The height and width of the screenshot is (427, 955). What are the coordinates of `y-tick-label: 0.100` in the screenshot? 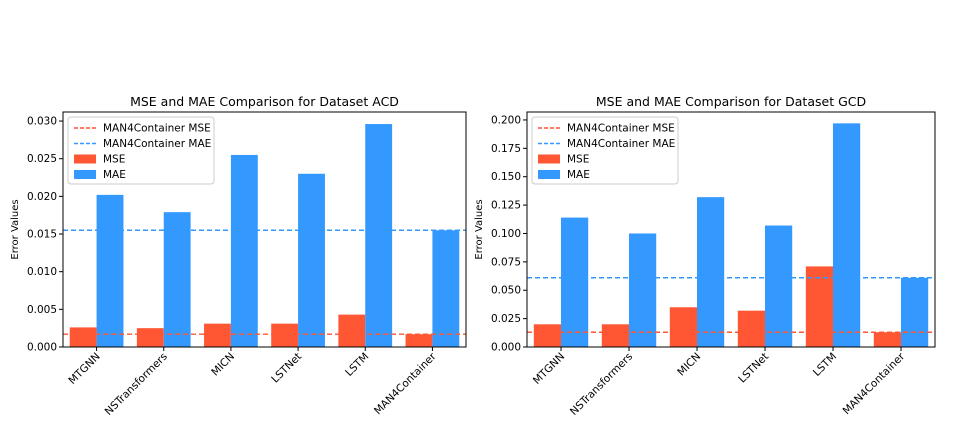 It's located at (506, 234).